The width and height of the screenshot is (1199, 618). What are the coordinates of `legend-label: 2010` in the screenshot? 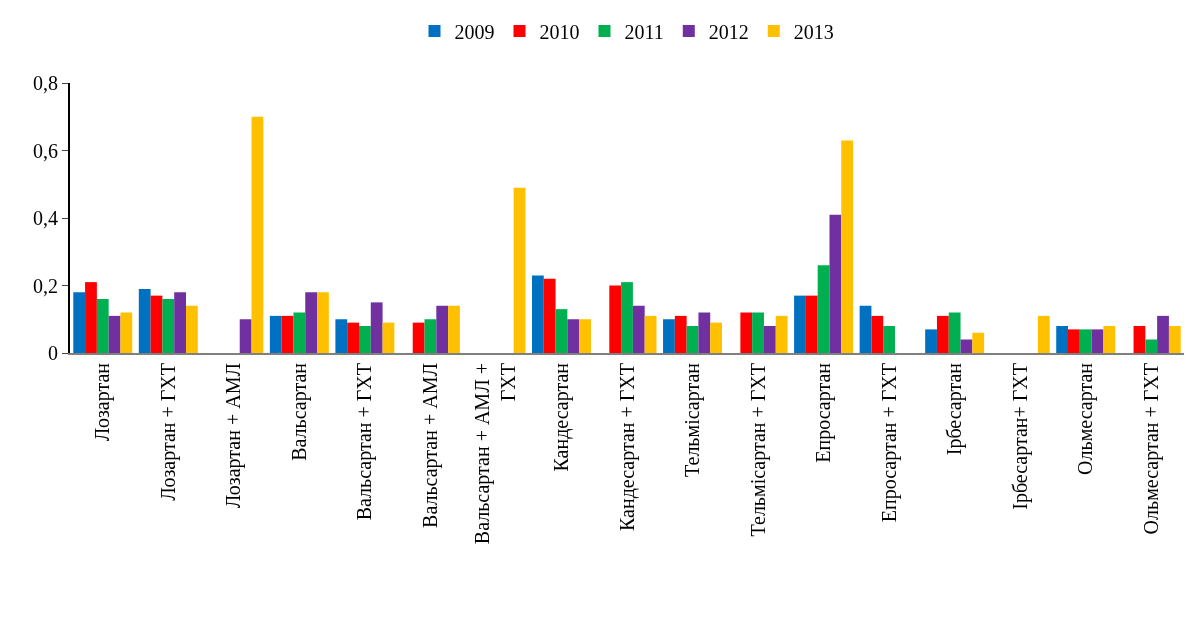 It's located at (559, 31).